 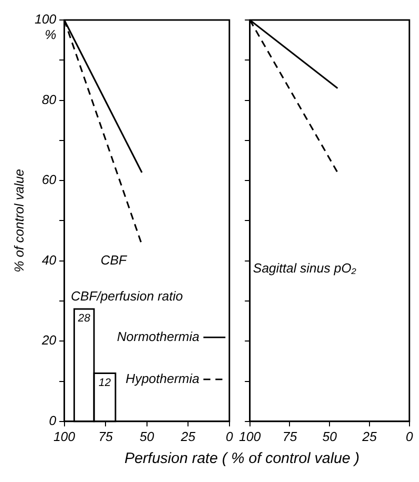 I want to click on legend-label: Normothermia, so click(x=158, y=336).